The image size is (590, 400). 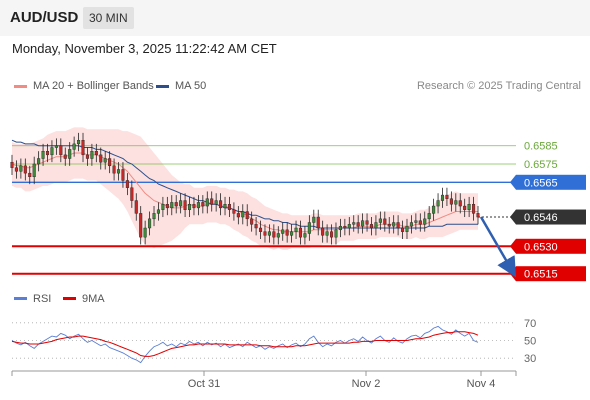 What do you see at coordinates (93, 299) in the screenshot?
I see `ma9-legend-label: 9MA` at bounding box center [93, 299].